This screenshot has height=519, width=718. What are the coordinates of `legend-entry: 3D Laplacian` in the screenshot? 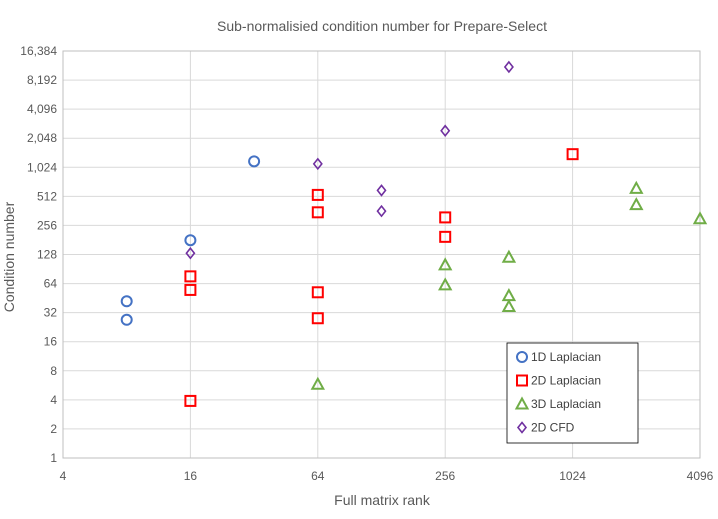 It's located at (557, 403).